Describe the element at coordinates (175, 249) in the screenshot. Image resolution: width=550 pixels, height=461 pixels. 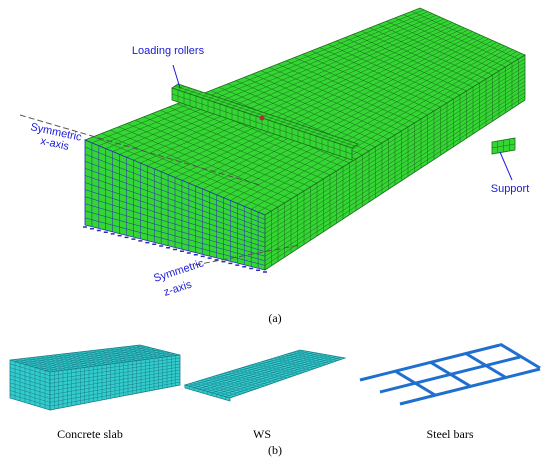
I see `boundary-nodes` at that location.